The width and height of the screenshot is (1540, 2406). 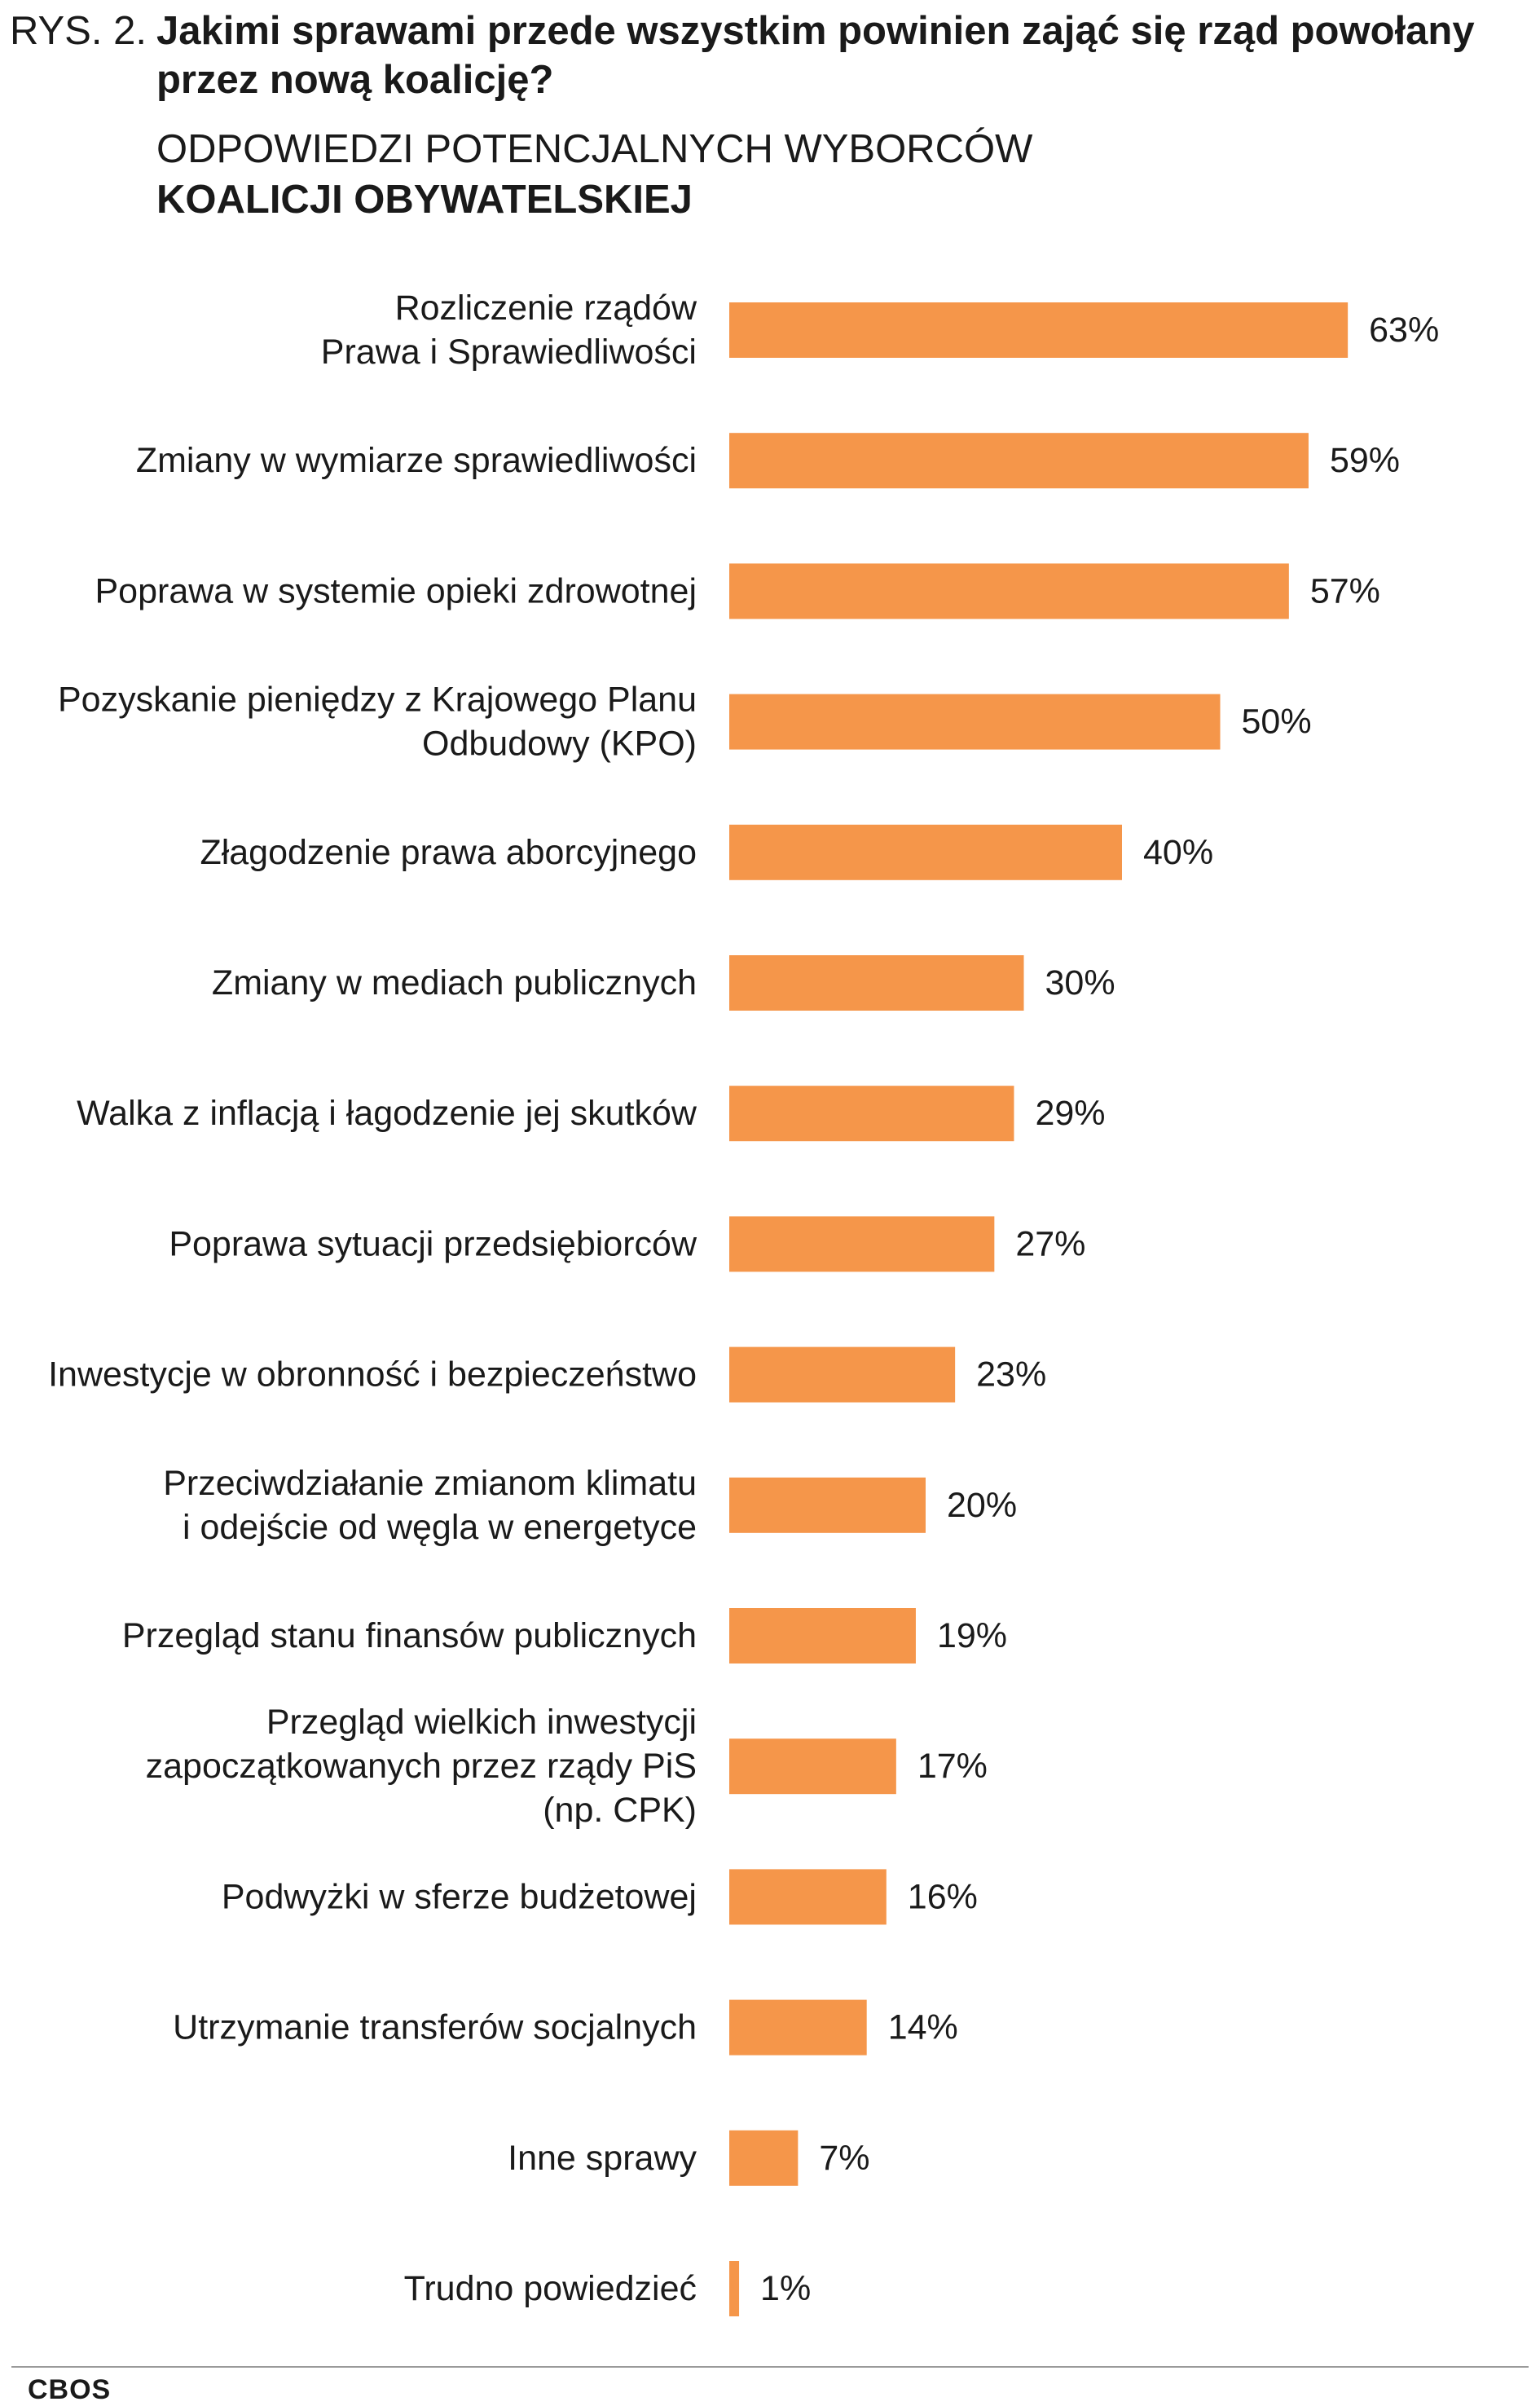 What do you see at coordinates (770, 2367) in the screenshot?
I see `footer-divider` at bounding box center [770, 2367].